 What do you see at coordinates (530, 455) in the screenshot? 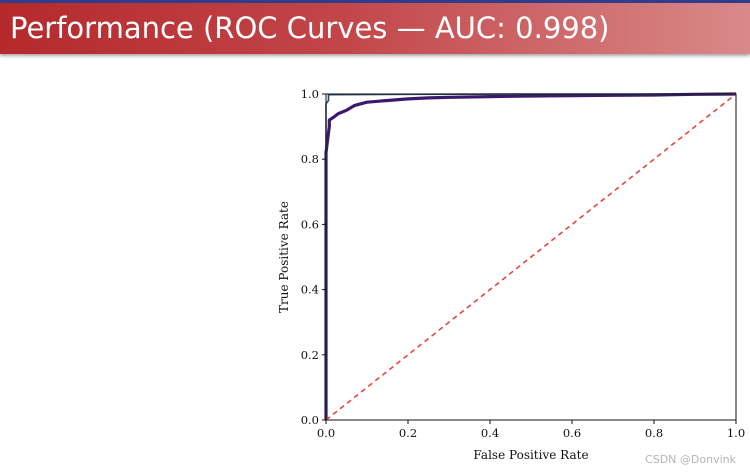
I see `x-axis-label: False Positive Rate` at bounding box center [530, 455].